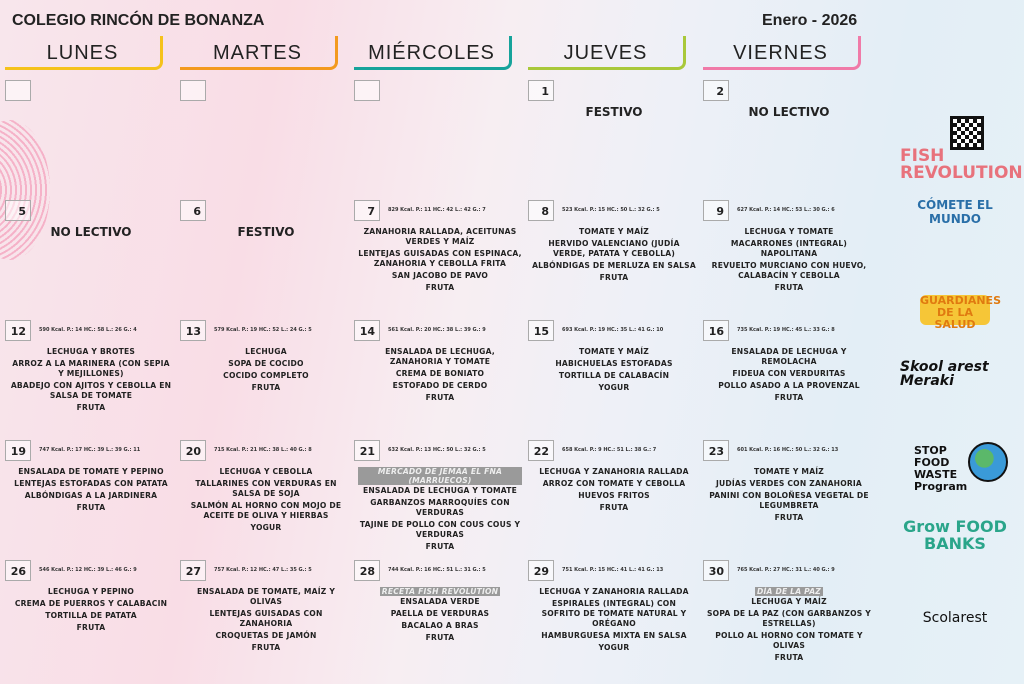 The width and height of the screenshot is (1024, 684). Describe the element at coordinates (193, 330) in the screenshot. I see `day-number: 13` at that location.